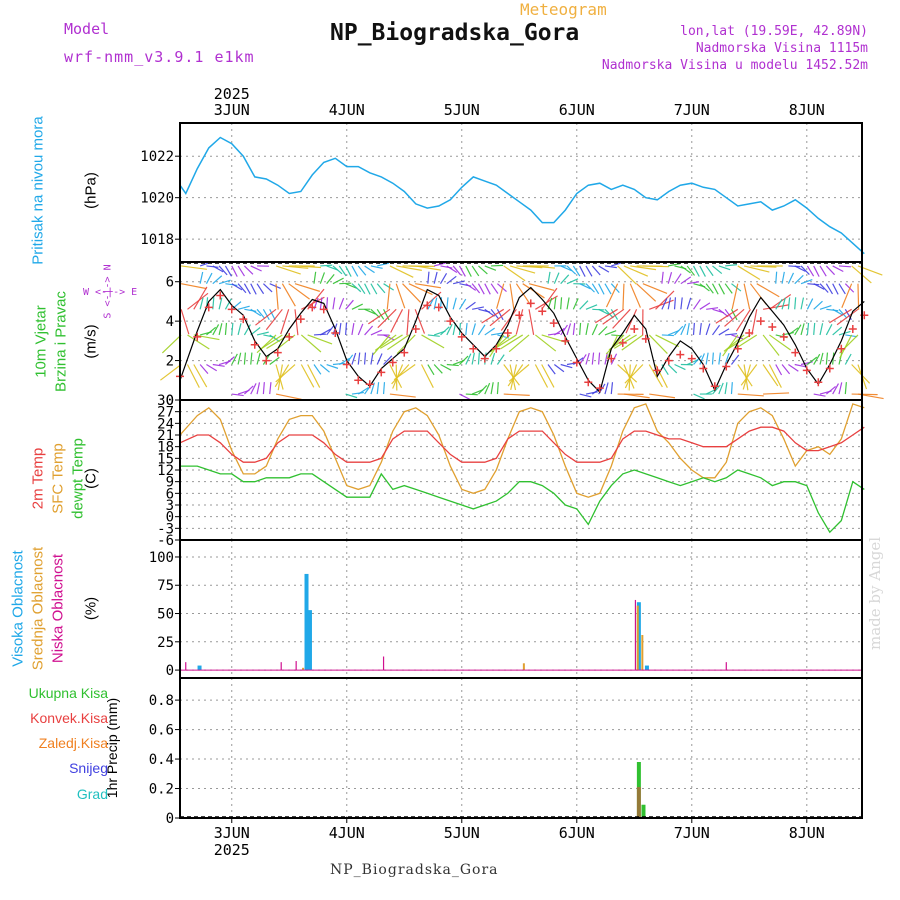 Image resolution: width=900 pixels, height=900 pixels. Describe the element at coordinates (87, 29) in the screenshot. I see `model-label: Model` at that location.